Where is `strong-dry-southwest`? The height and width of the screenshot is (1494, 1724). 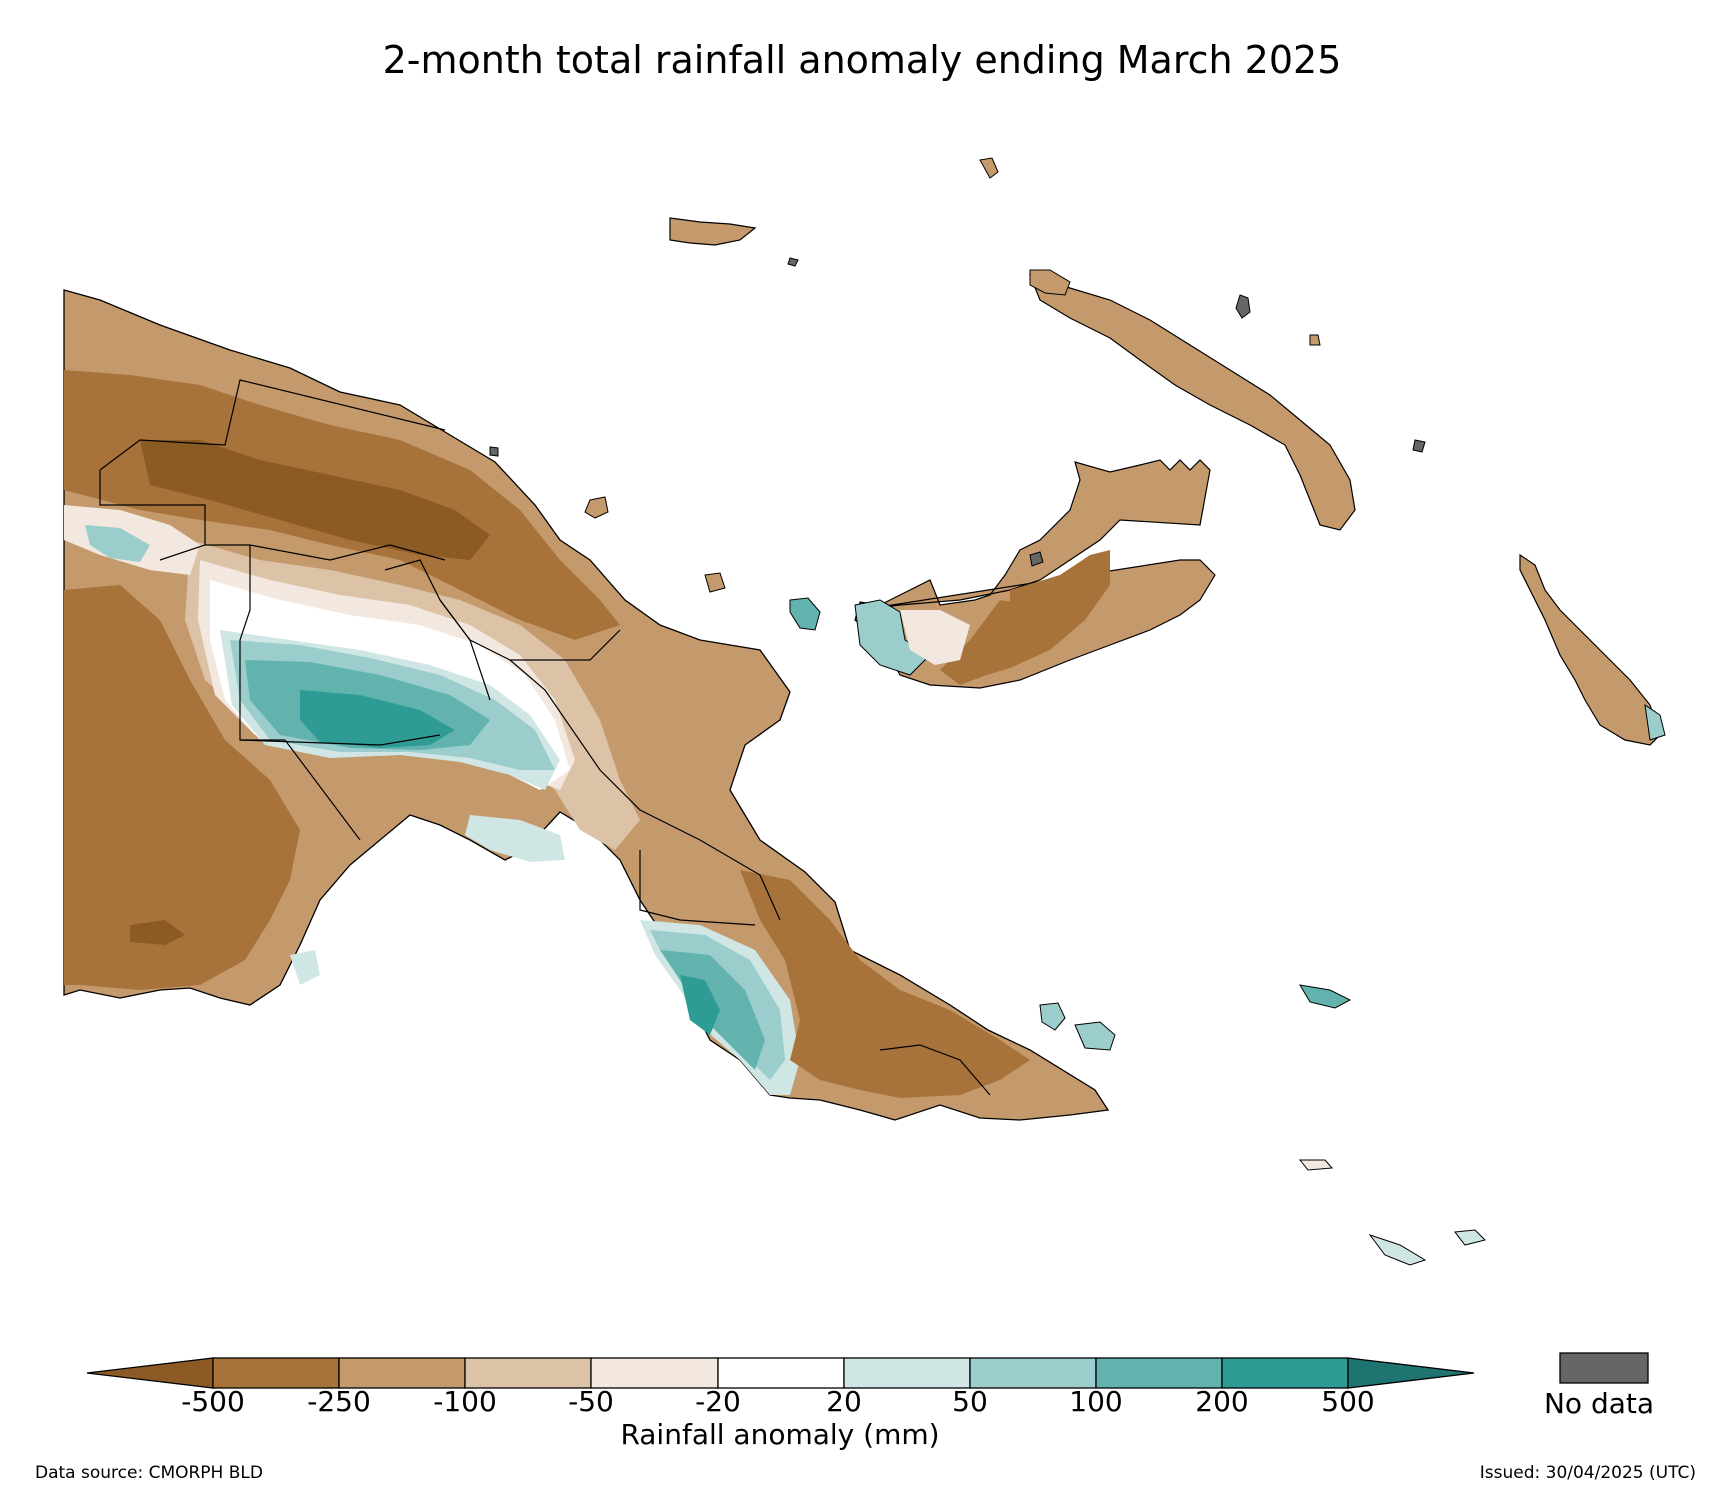
strong-dry-southwest is located at coordinates (182, 787).